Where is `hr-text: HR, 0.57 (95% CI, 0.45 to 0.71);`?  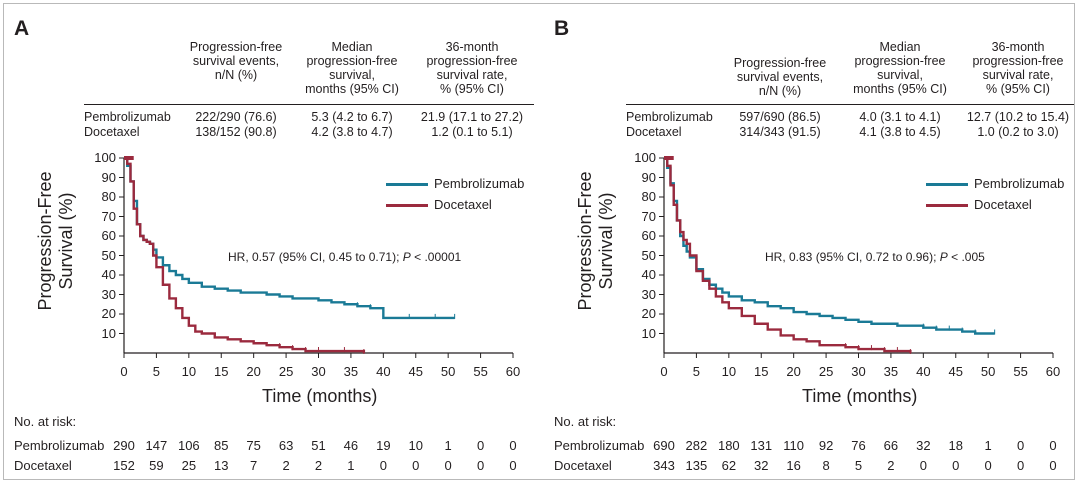
hr-text: HR, 0.57 (95% CI, 0.45 to 0.71); is located at coordinates (314, 257).